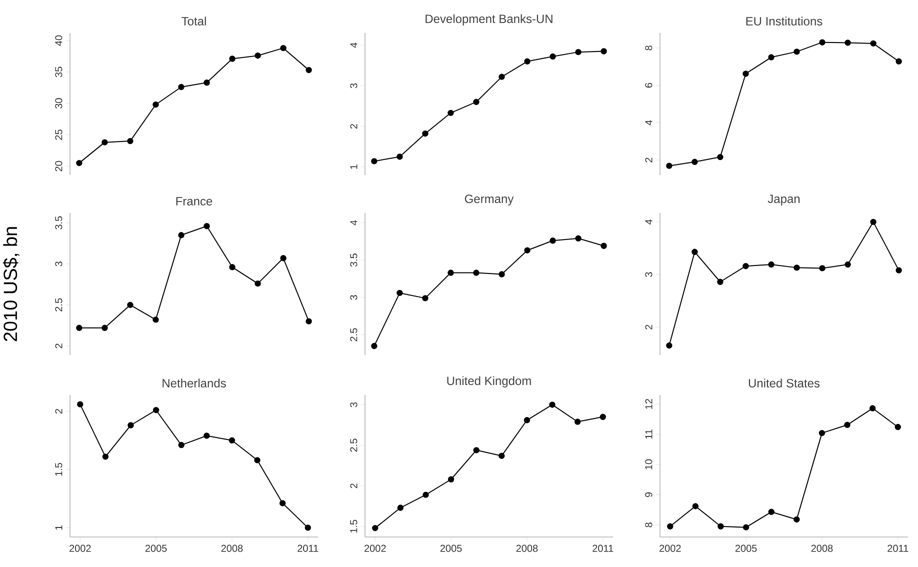  What do you see at coordinates (648, 85) in the screenshot?
I see `y-tick-label: 6` at bounding box center [648, 85].